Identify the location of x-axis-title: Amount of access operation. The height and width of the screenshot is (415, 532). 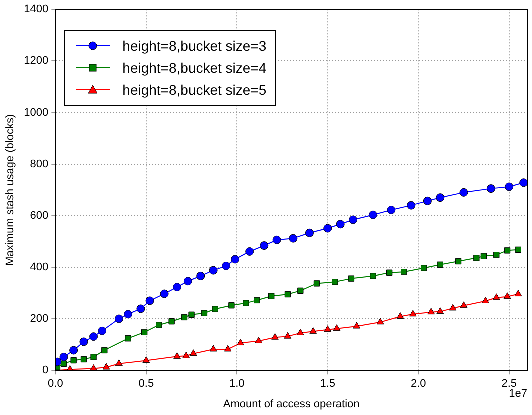
(291, 404).